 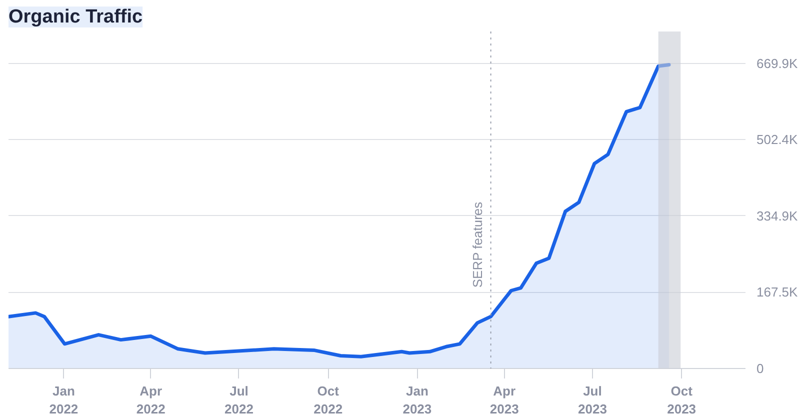 What do you see at coordinates (239, 400) in the screenshot?
I see `x-tick-label: Jul 2022` at bounding box center [239, 400].